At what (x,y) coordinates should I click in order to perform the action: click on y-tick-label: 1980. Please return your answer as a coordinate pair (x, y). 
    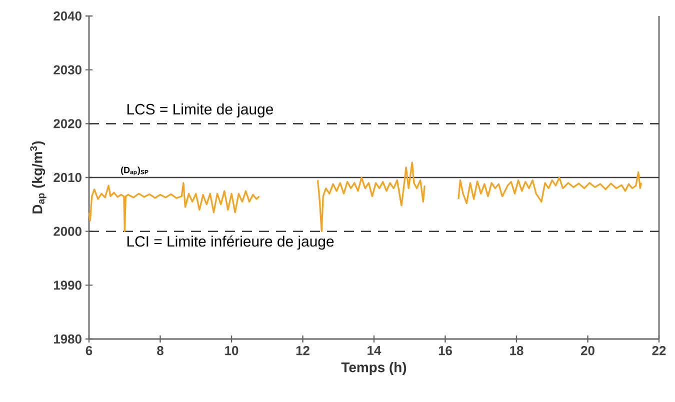
    Looking at the image, I should click on (68, 339).